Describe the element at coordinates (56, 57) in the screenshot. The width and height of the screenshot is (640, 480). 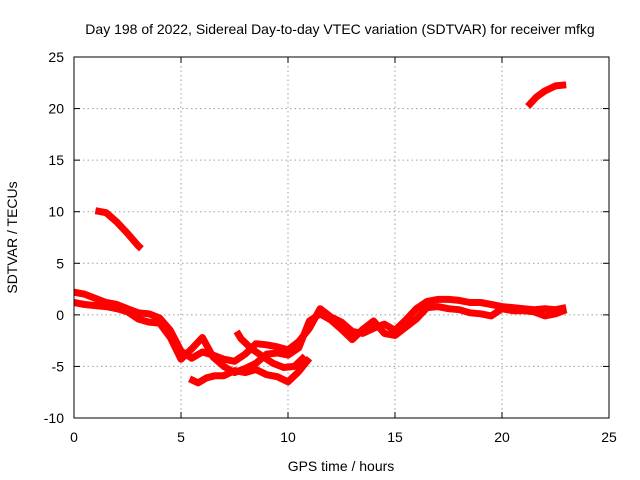
I see `y-tick-label: 25` at that location.